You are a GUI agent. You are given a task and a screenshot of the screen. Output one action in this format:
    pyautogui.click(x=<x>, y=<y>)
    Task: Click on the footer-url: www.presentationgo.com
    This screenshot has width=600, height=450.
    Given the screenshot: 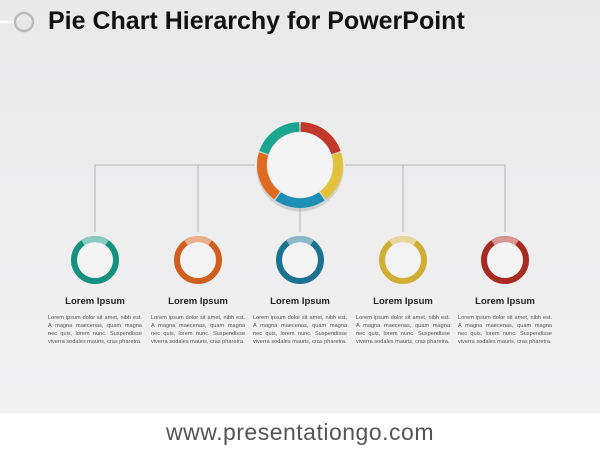 What is the action you would take?
    pyautogui.click(x=300, y=432)
    